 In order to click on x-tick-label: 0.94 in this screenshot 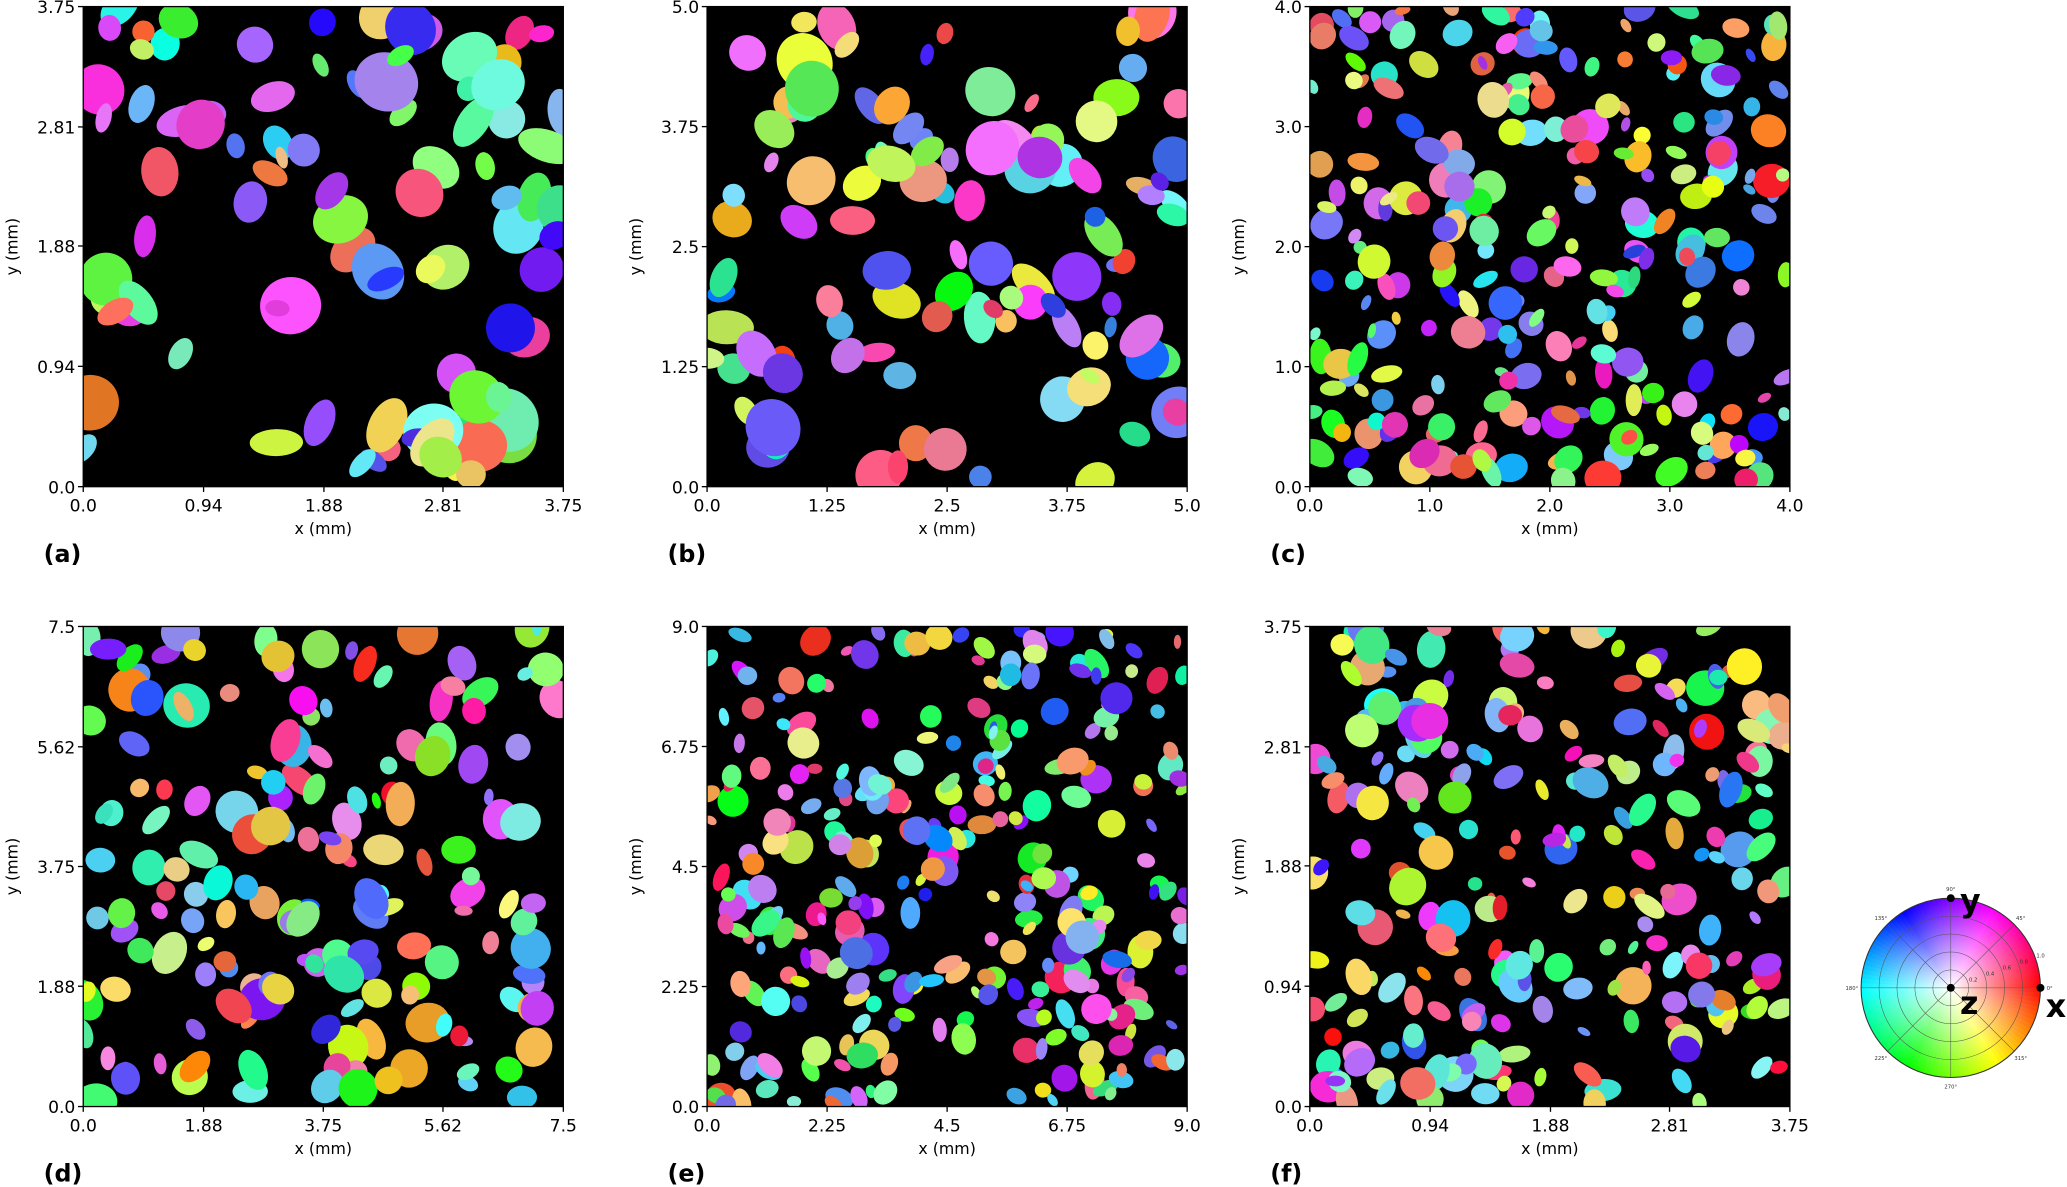, I will do `click(1430, 1127)`.